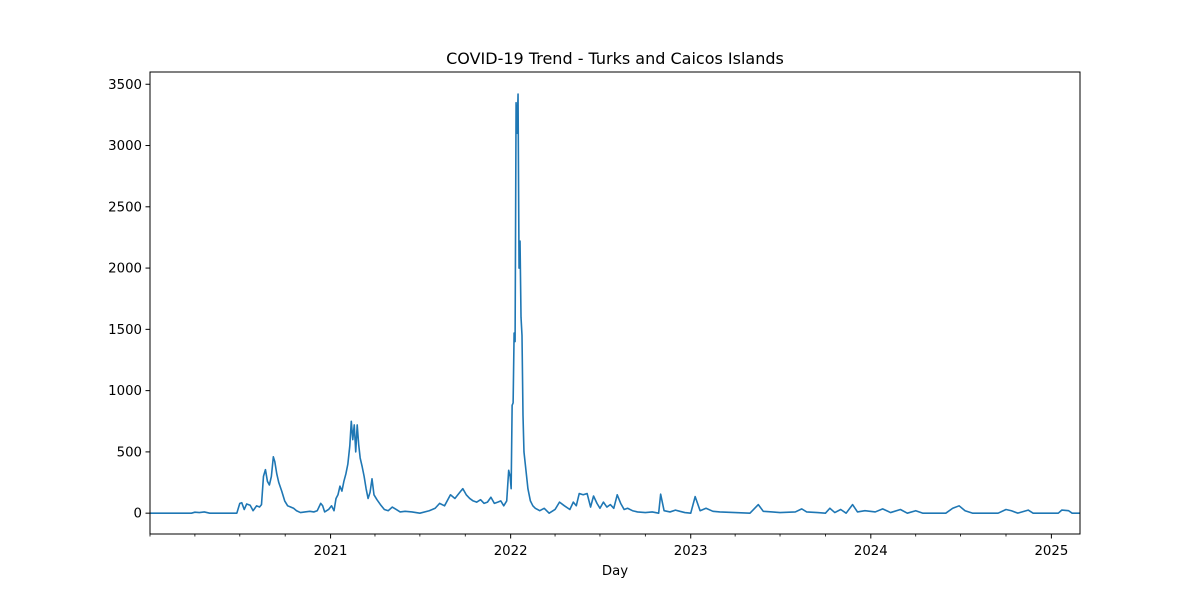 The image size is (1200, 600). What do you see at coordinates (691, 551) in the screenshot?
I see `x-tick-label: 2023` at bounding box center [691, 551].